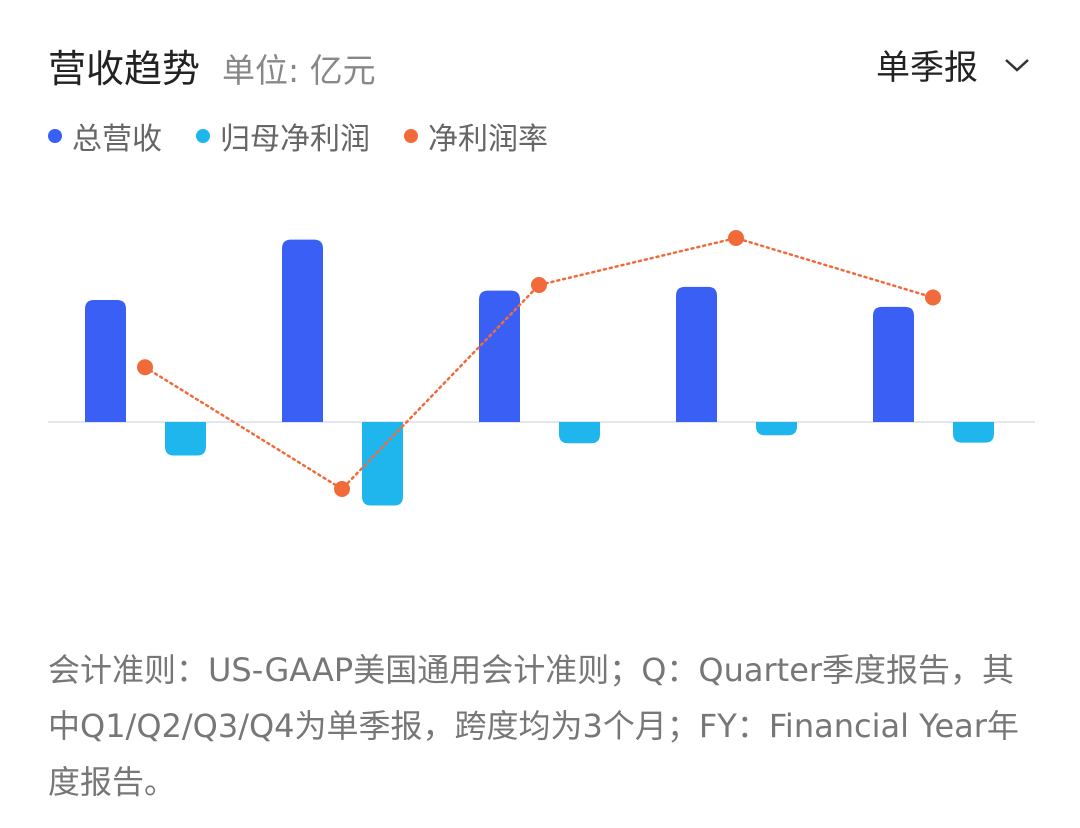 The width and height of the screenshot is (1080, 828). What do you see at coordinates (295, 139) in the screenshot?
I see `legend-label: 归母净利润` at bounding box center [295, 139].